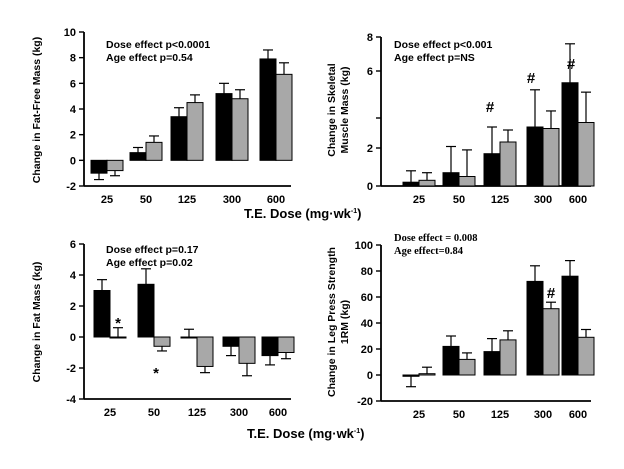 Image resolution: width=624 pixels, height=469 pixels. Describe the element at coordinates (149, 263) in the screenshot. I see `annotation: Age effect p=0.02` at that location.